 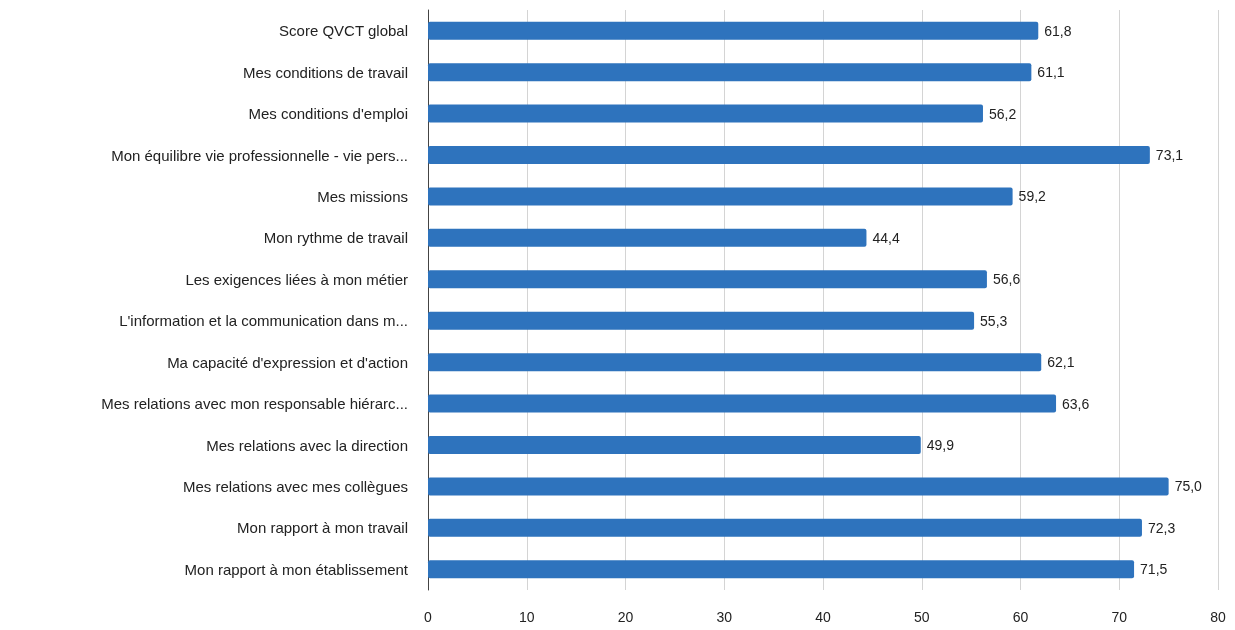 I want to click on y-tick-label: Les exigences liées à mon métier, so click(x=296, y=279).